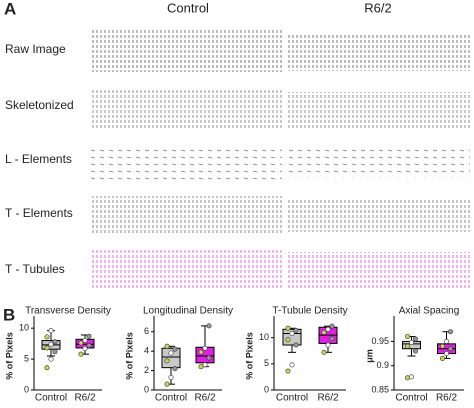 The image size is (474, 408). Describe the element at coordinates (68, 311) in the screenshot. I see `chart-title: Transverse Density` at that location.